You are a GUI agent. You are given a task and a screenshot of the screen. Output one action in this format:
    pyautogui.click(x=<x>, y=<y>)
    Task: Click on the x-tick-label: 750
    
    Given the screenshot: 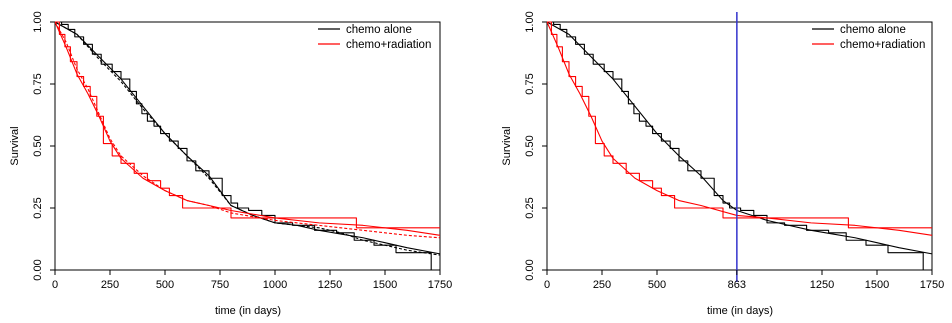 What is the action you would take?
    pyautogui.click(x=220, y=285)
    